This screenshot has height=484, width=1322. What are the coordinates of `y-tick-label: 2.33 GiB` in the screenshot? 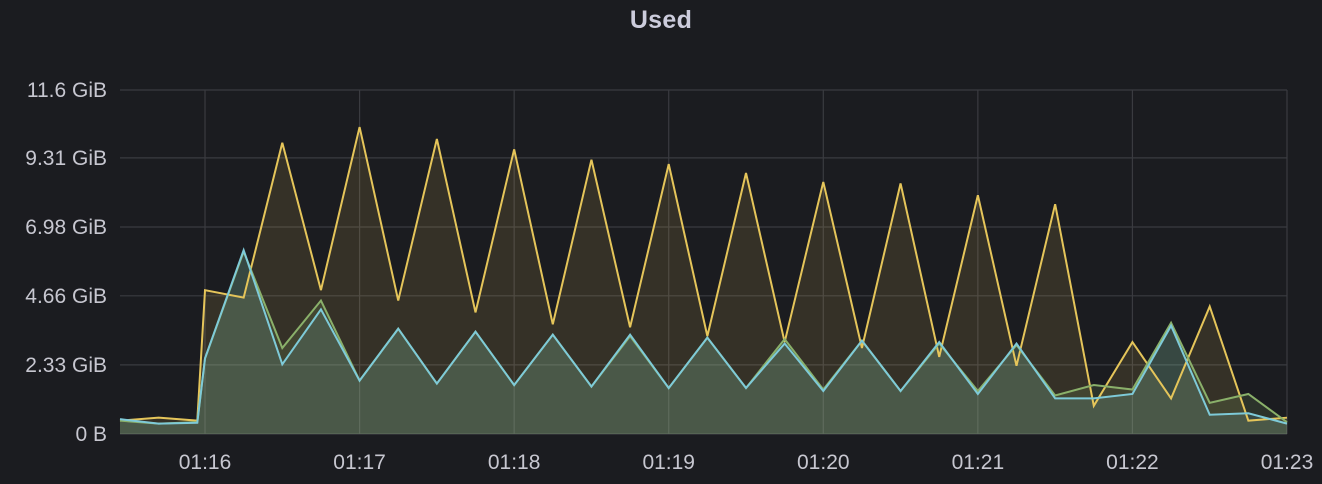 It's located at (66, 365).